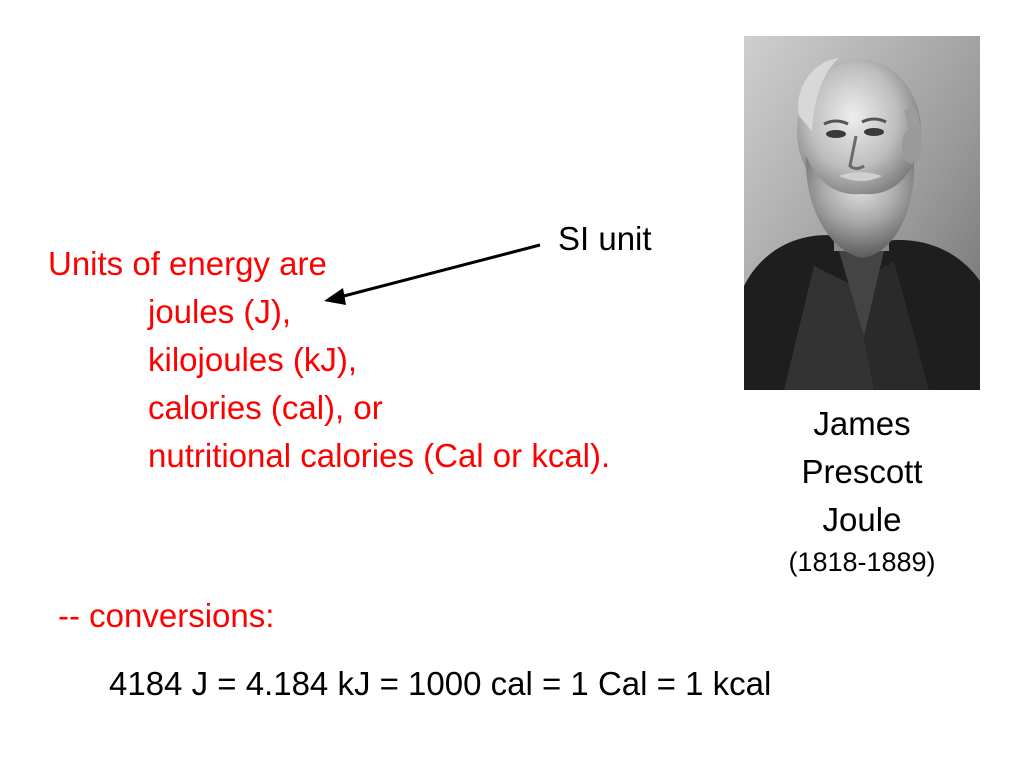 The height and width of the screenshot is (768, 1024). I want to click on caption-first-name: James, so click(862, 423).